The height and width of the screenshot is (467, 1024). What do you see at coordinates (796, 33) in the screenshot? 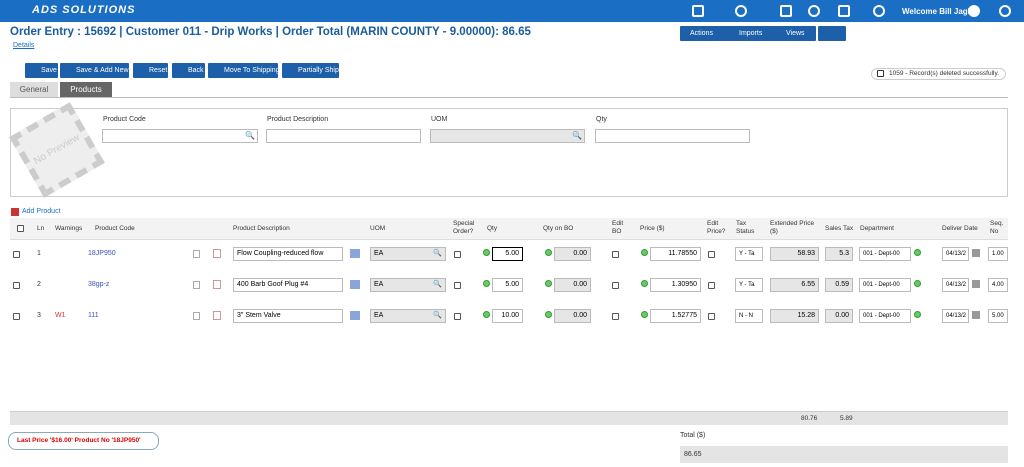
I see `menu-button: Views` at bounding box center [796, 33].